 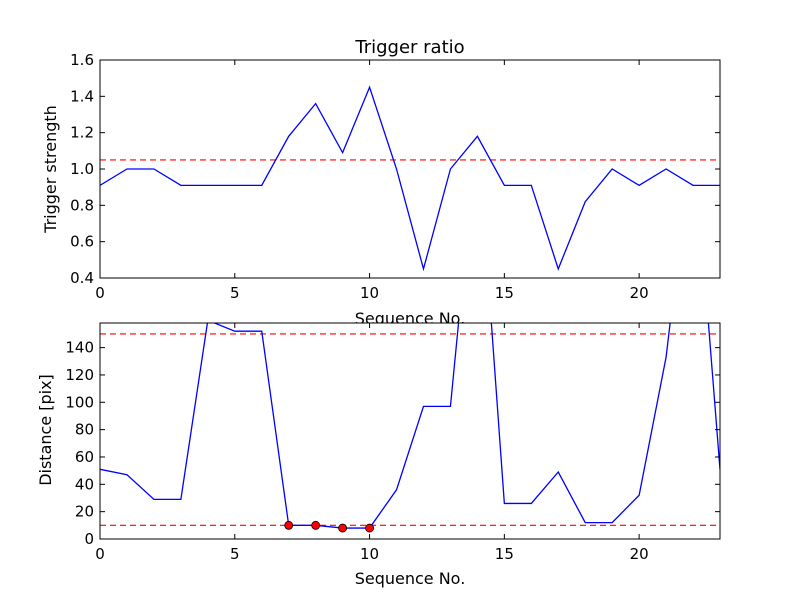 What do you see at coordinates (79, 402) in the screenshot?
I see `bottom-y-tick-label: 100` at bounding box center [79, 402].